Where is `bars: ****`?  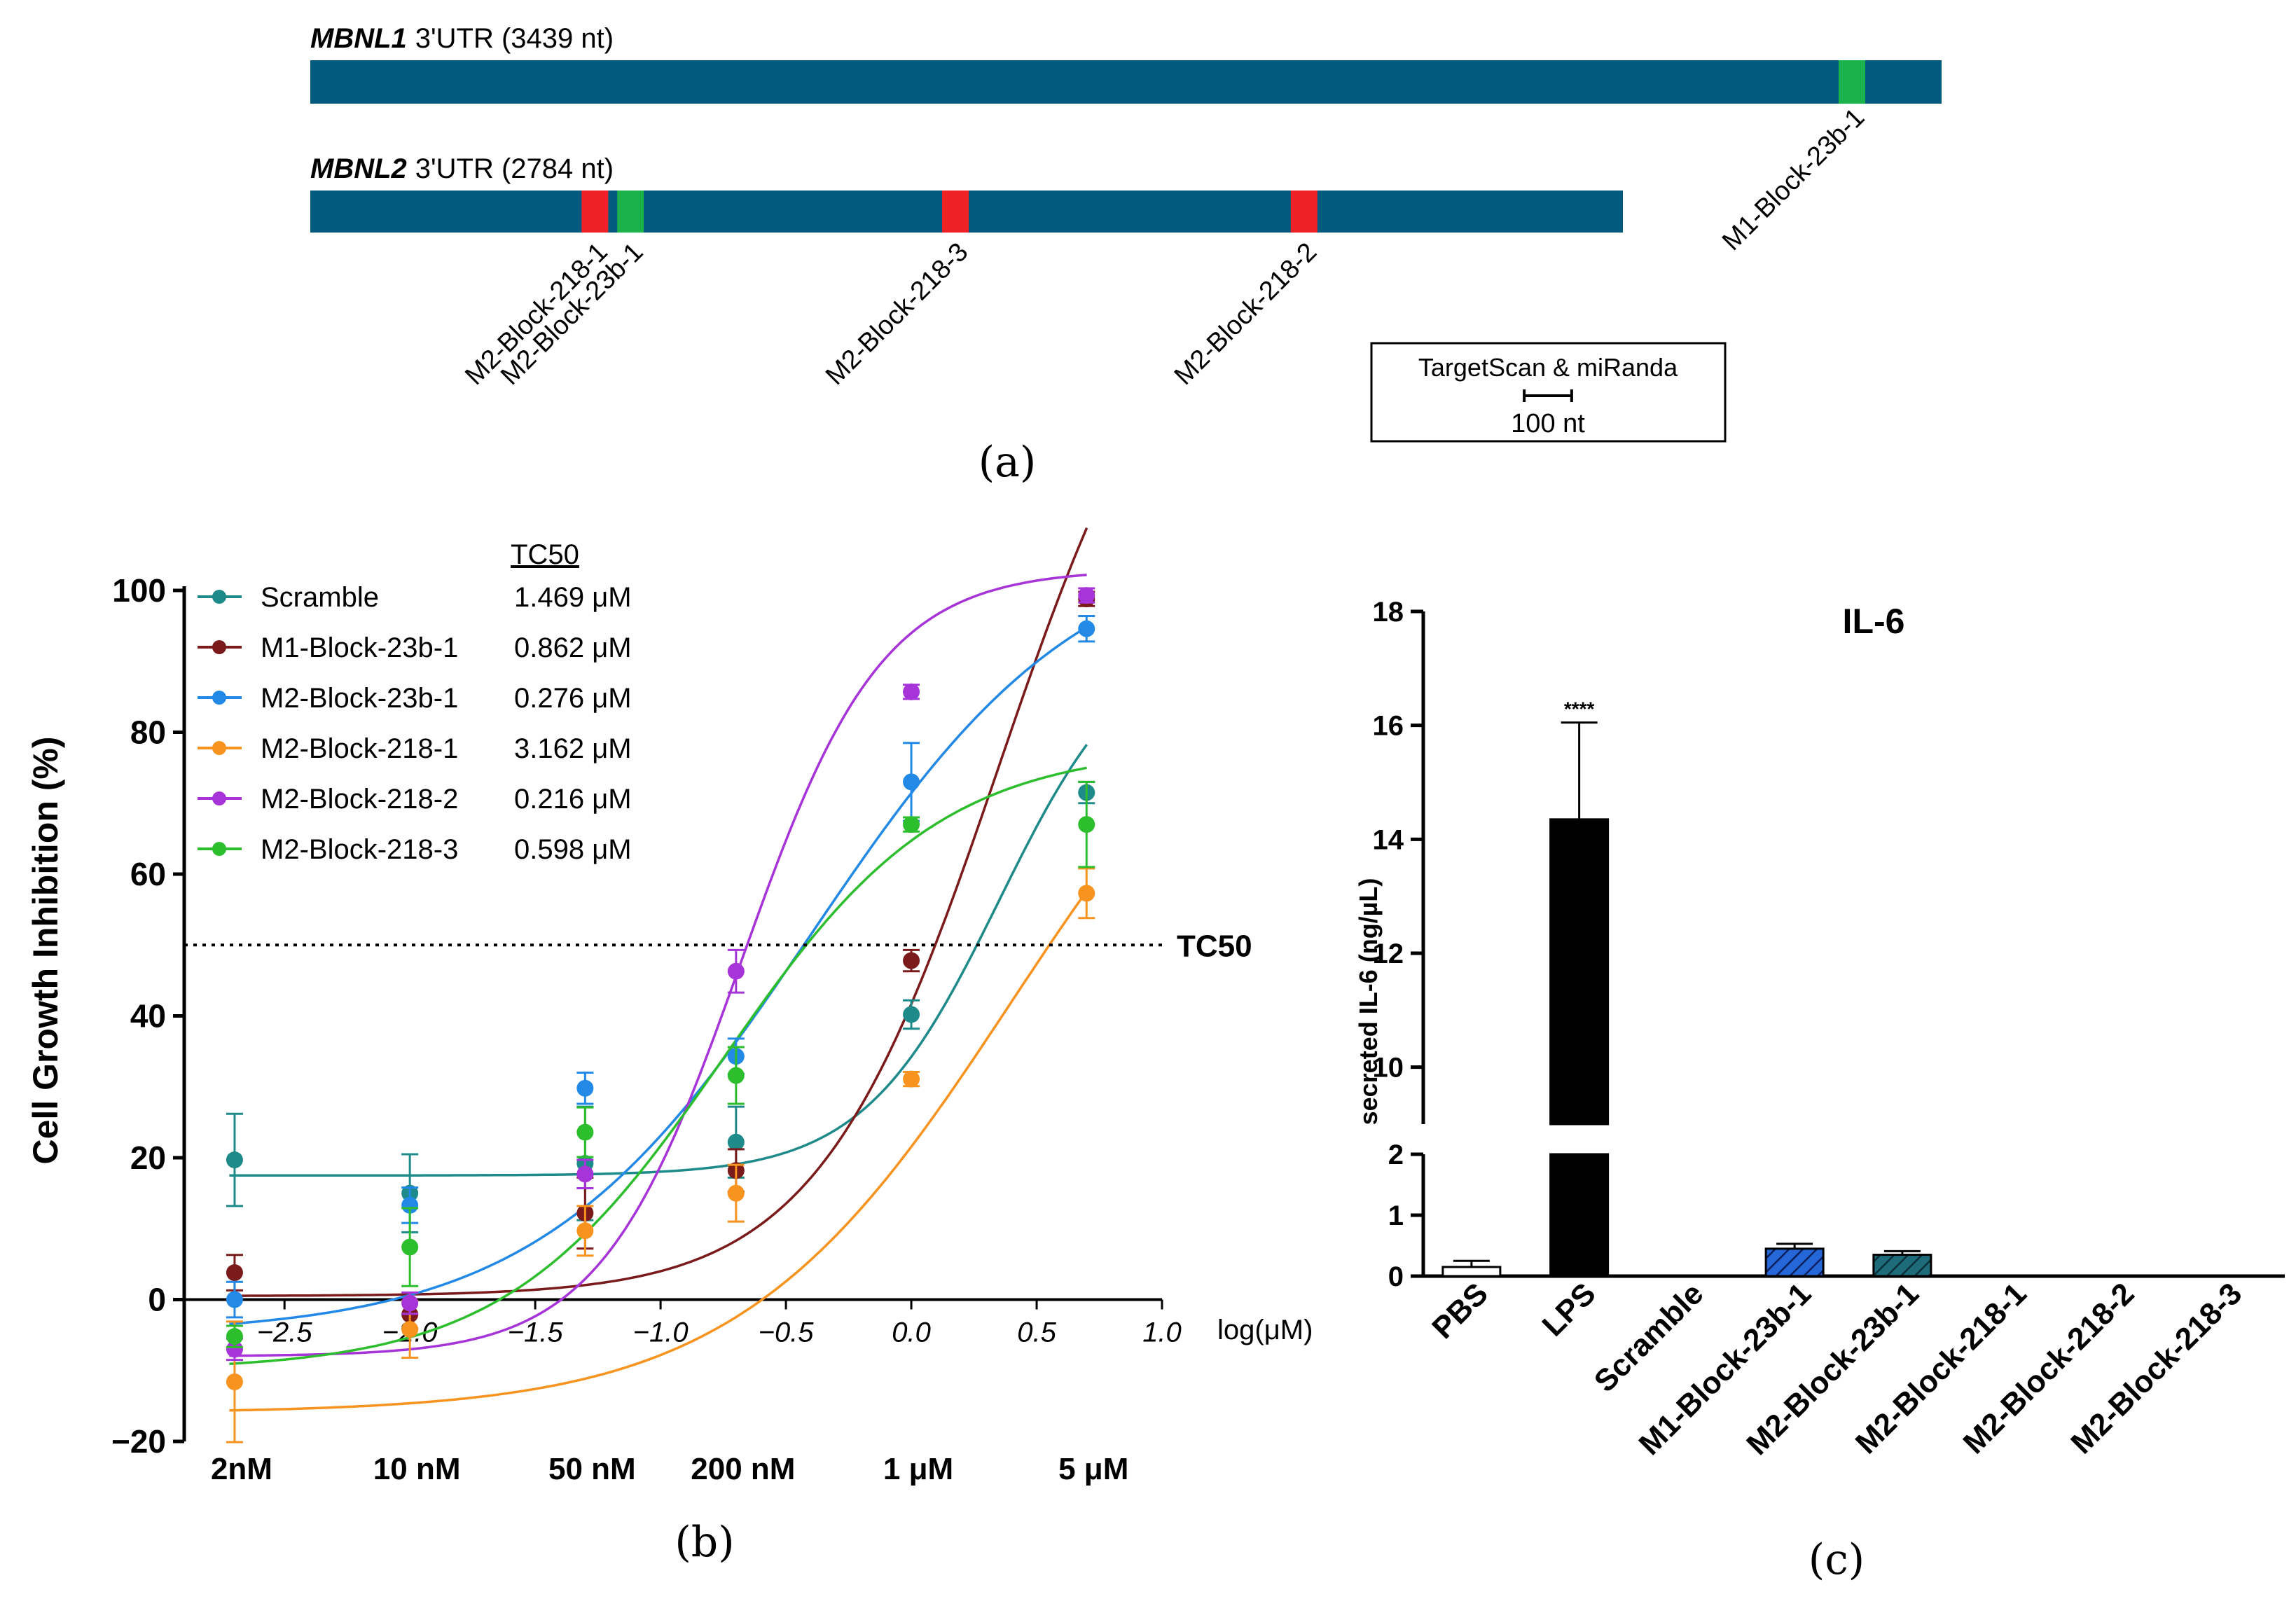
bars: **** is located at coordinates (1686, 988).